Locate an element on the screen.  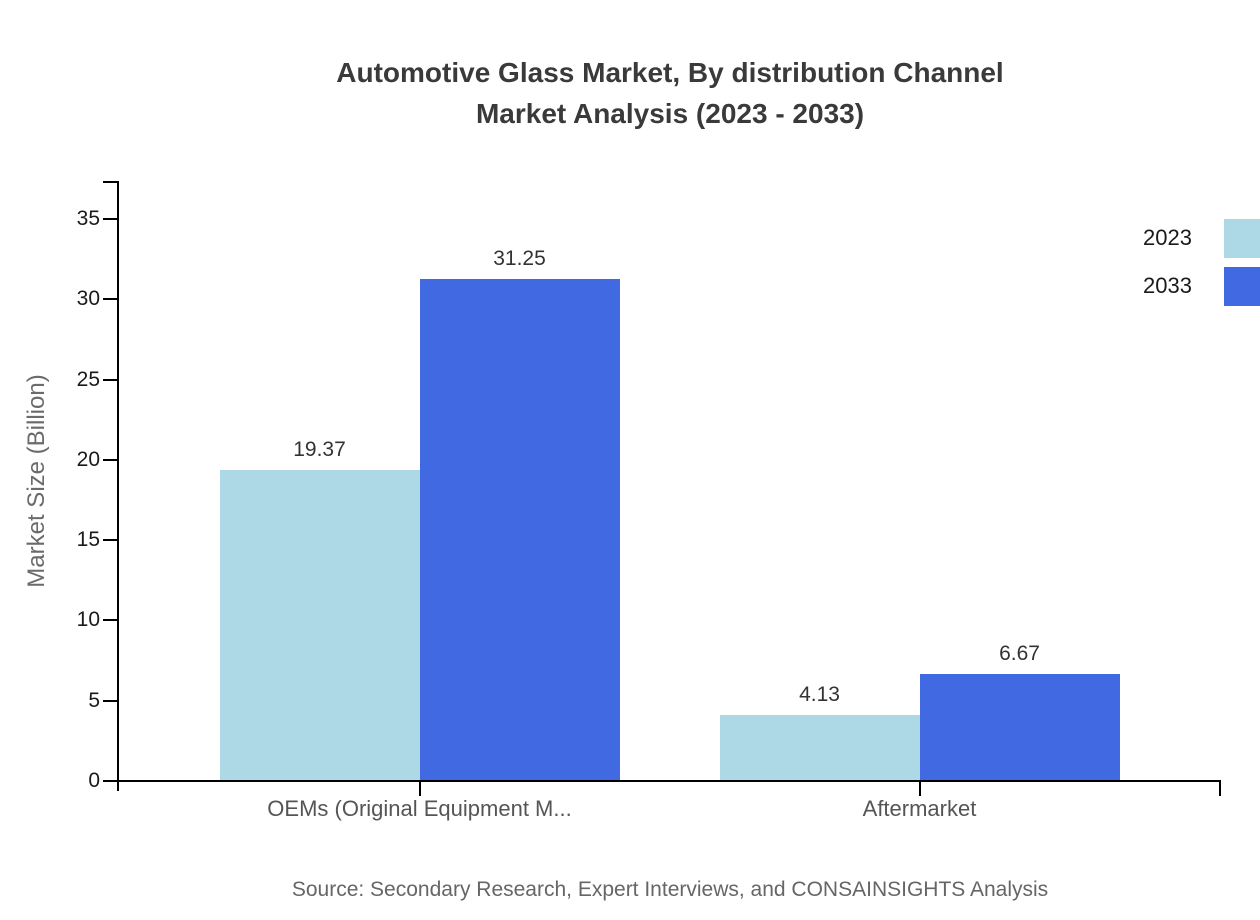
y-axis-top-cap is located at coordinates (110, 182).